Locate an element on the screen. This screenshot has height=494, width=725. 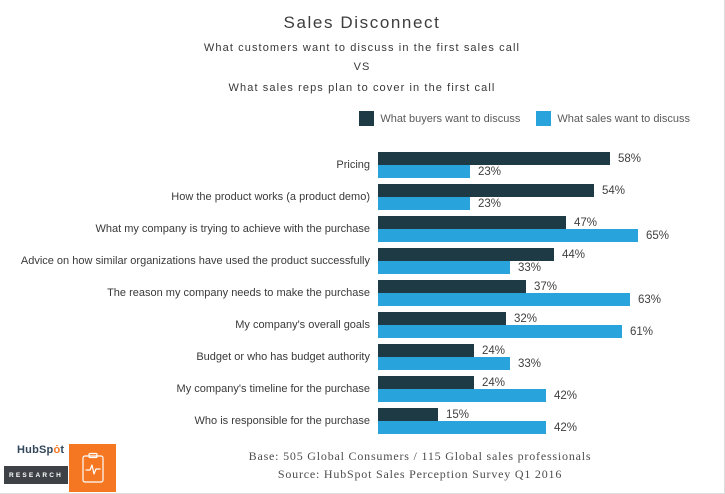
buyers-value: 54% is located at coordinates (614, 190).